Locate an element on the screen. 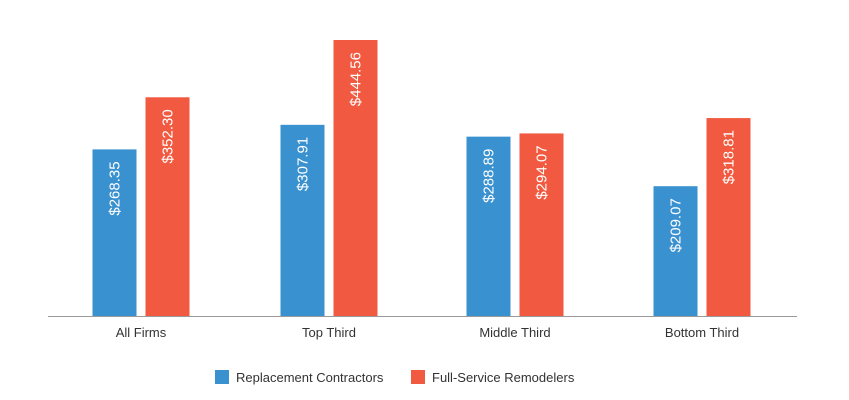  data-label: $268.35 is located at coordinates (115, 188).